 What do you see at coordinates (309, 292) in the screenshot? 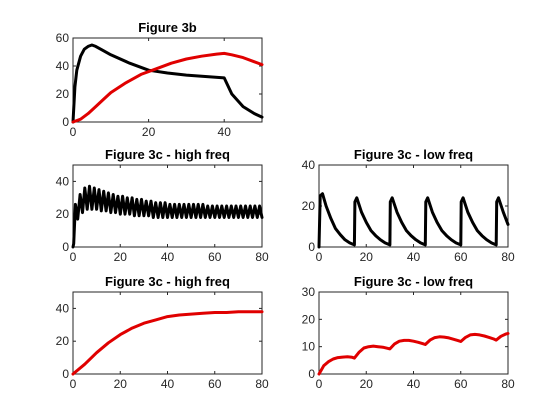
I see `y-tick-label: 30` at bounding box center [309, 292].